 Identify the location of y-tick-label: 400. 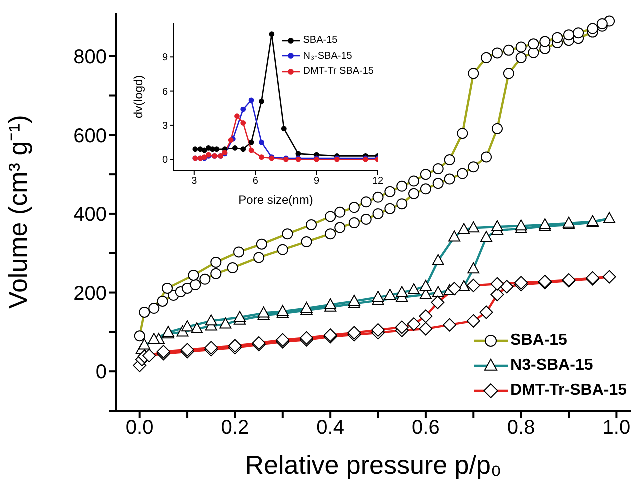
(90, 215).